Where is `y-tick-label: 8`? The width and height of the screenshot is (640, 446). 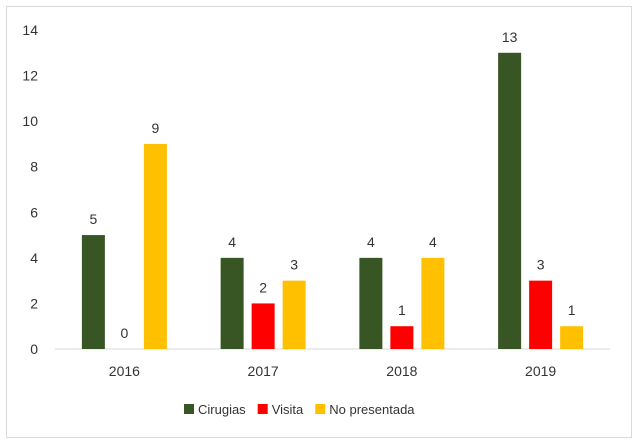 y-tick-label: 8 is located at coordinates (34, 167).